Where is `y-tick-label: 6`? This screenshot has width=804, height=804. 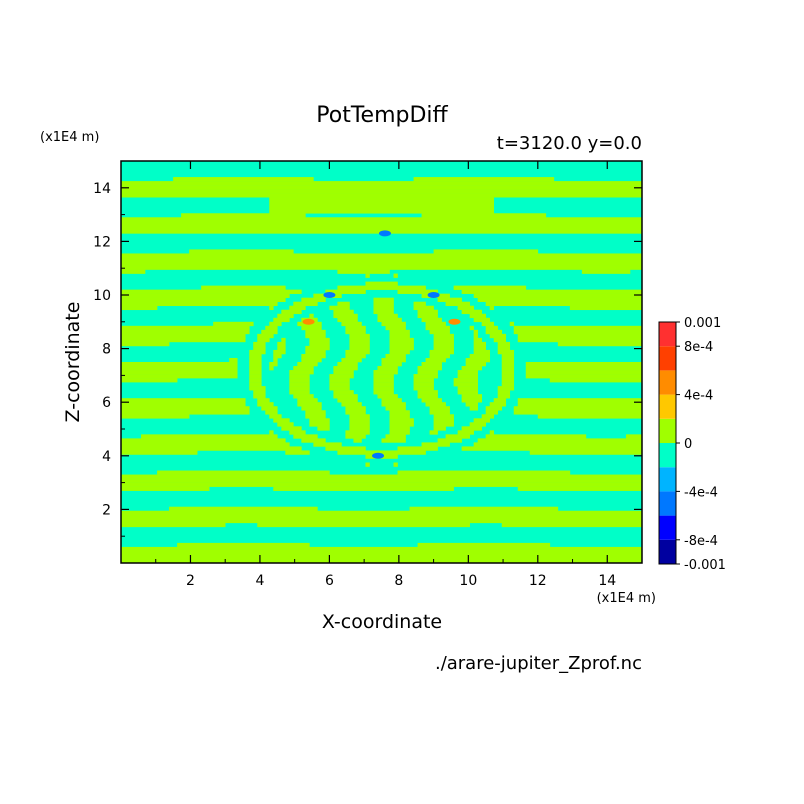 y-tick-label: 6 is located at coordinates (106, 403).